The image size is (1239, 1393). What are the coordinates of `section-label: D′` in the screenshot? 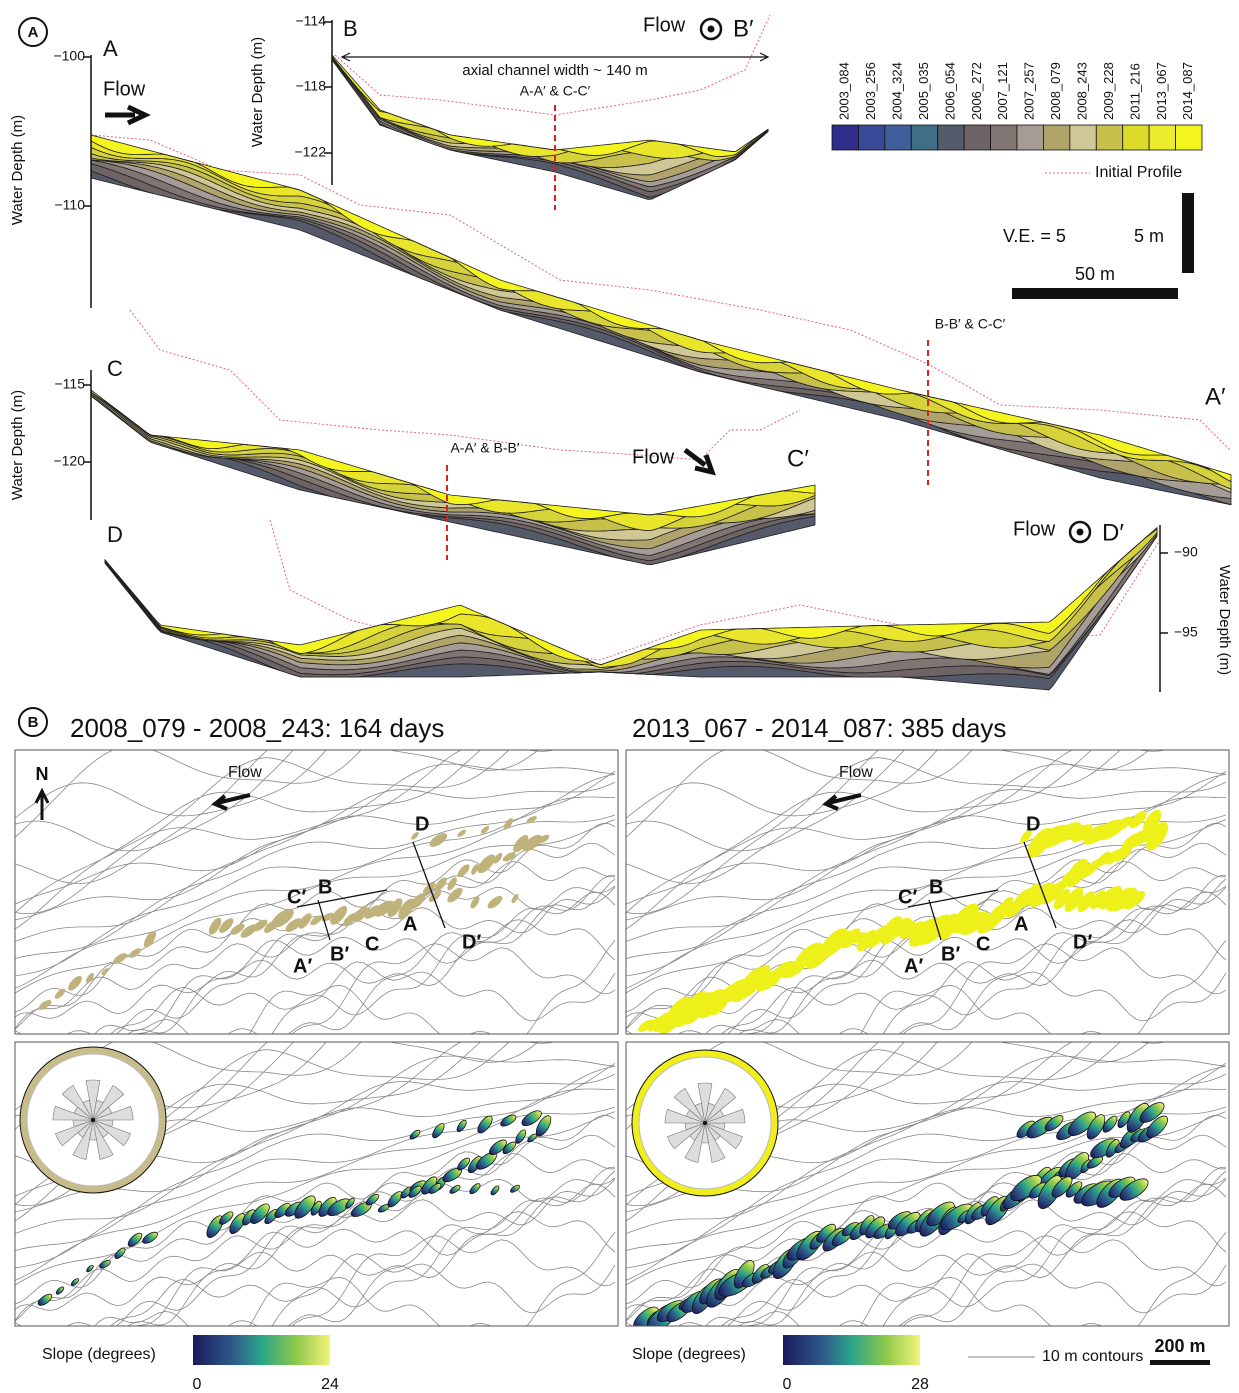 It's located at (1082, 942).